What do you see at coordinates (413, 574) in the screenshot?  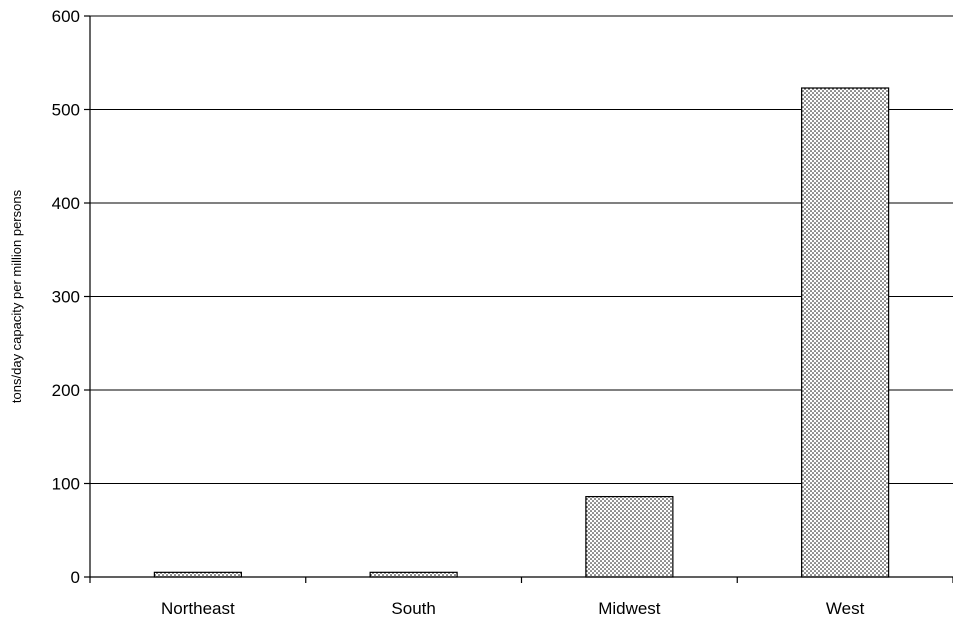 I see `bar-south` at bounding box center [413, 574].